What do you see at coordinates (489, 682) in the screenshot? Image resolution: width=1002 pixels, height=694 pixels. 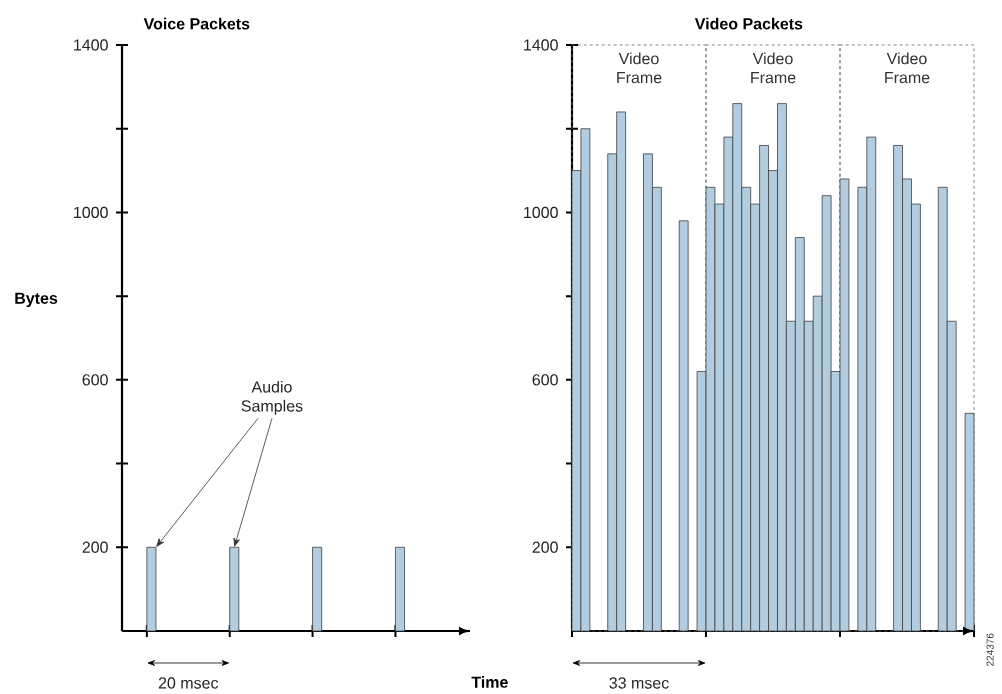 I see `x-axis-title: Time` at bounding box center [489, 682].